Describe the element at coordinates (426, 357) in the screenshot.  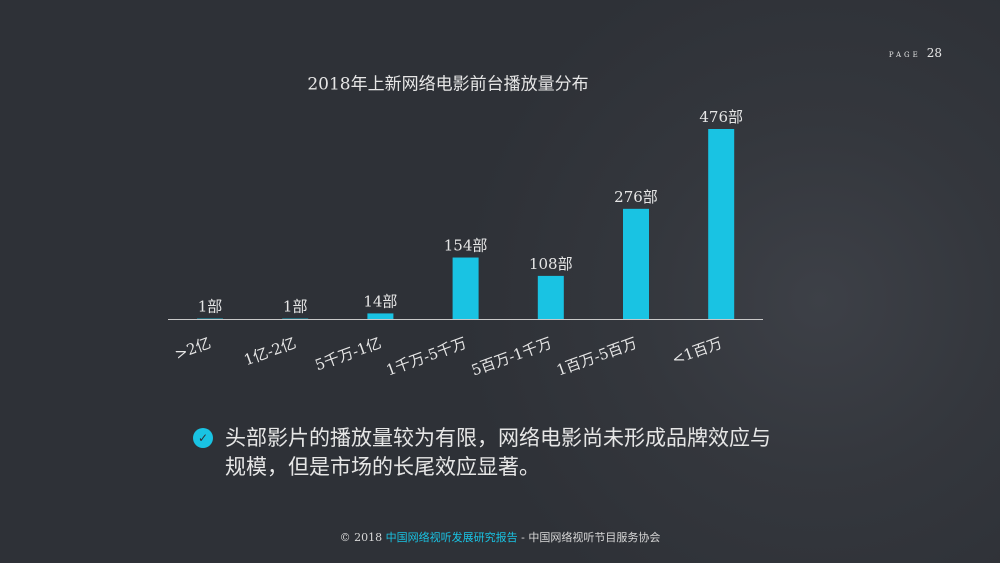
I see `x-tick-label: 1千万-5千万` at that location.